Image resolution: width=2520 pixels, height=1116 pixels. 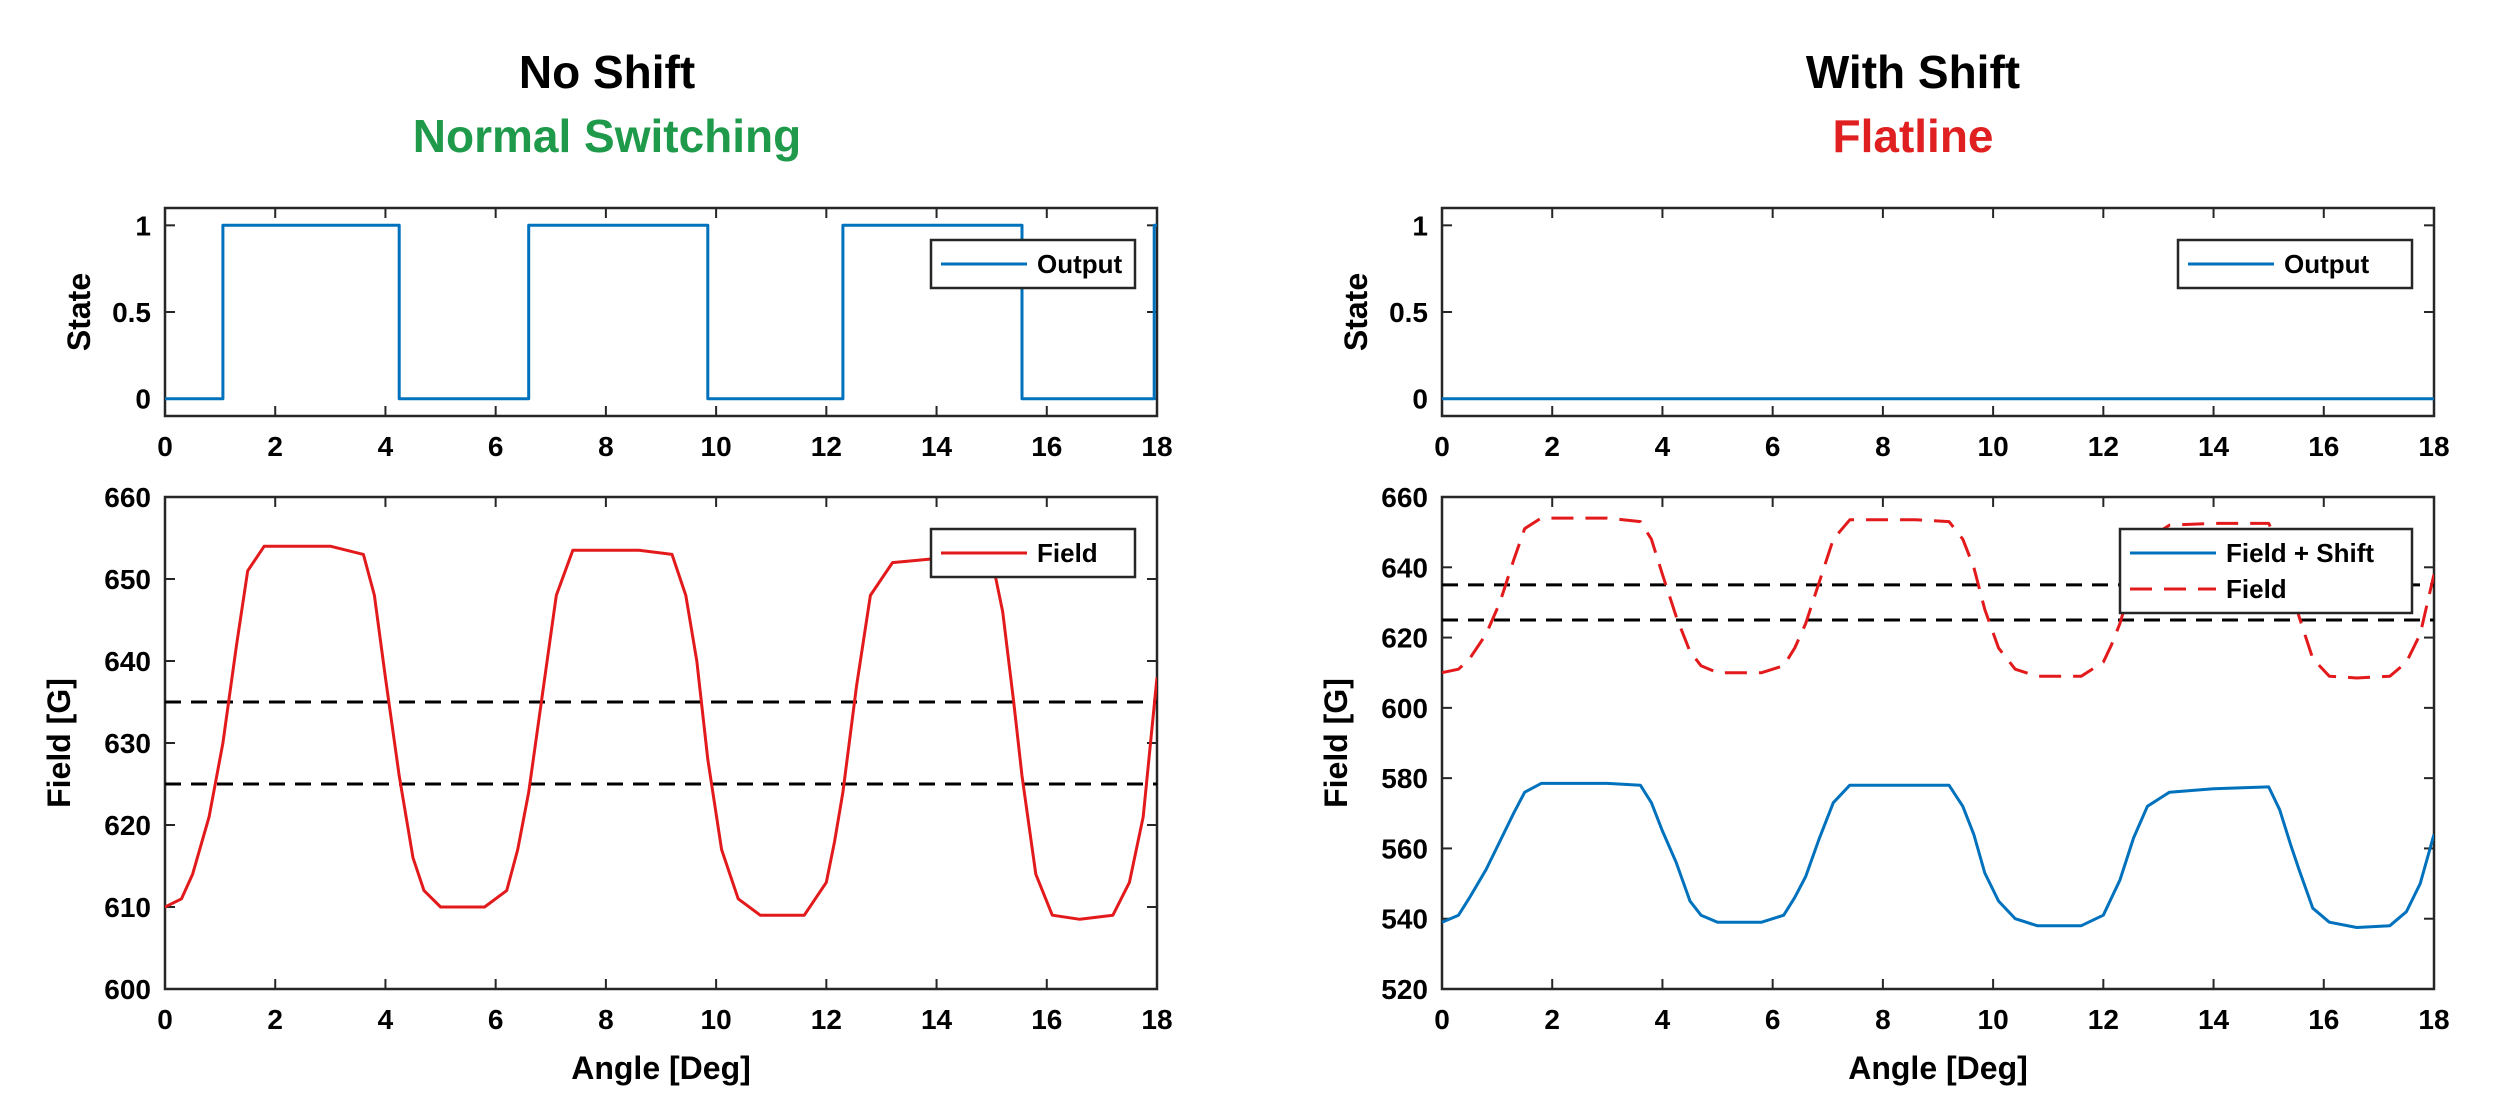 I want to click on y-tick-label: 540, so click(x=1404, y=919).